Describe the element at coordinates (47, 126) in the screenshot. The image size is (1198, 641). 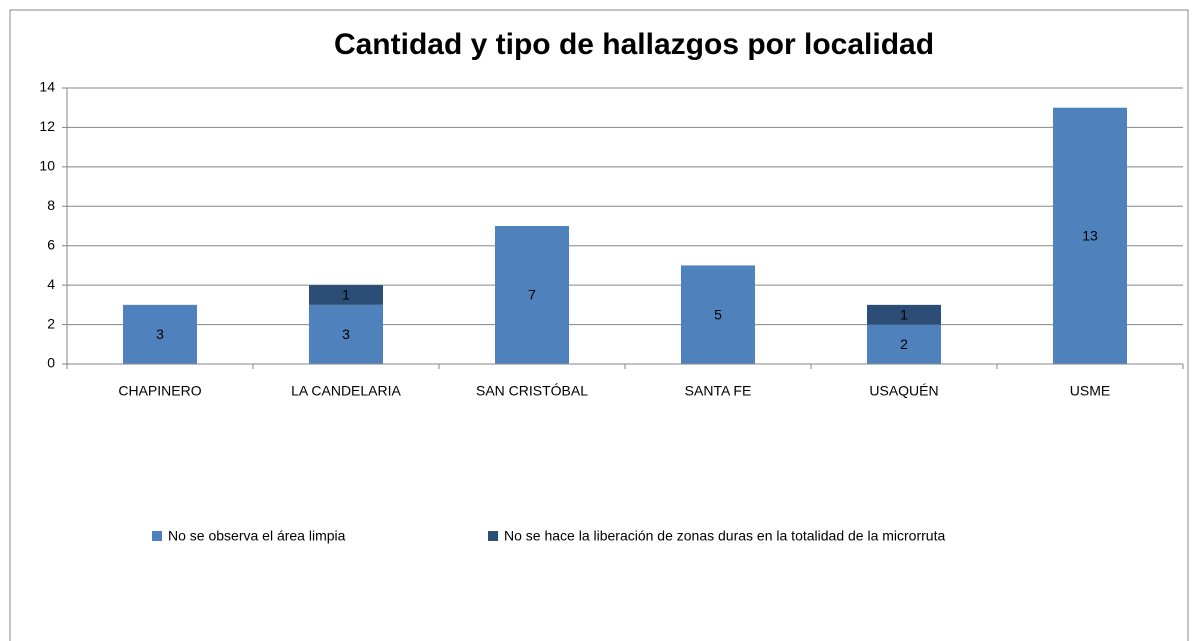
I see `y-tick-label: 12` at that location.